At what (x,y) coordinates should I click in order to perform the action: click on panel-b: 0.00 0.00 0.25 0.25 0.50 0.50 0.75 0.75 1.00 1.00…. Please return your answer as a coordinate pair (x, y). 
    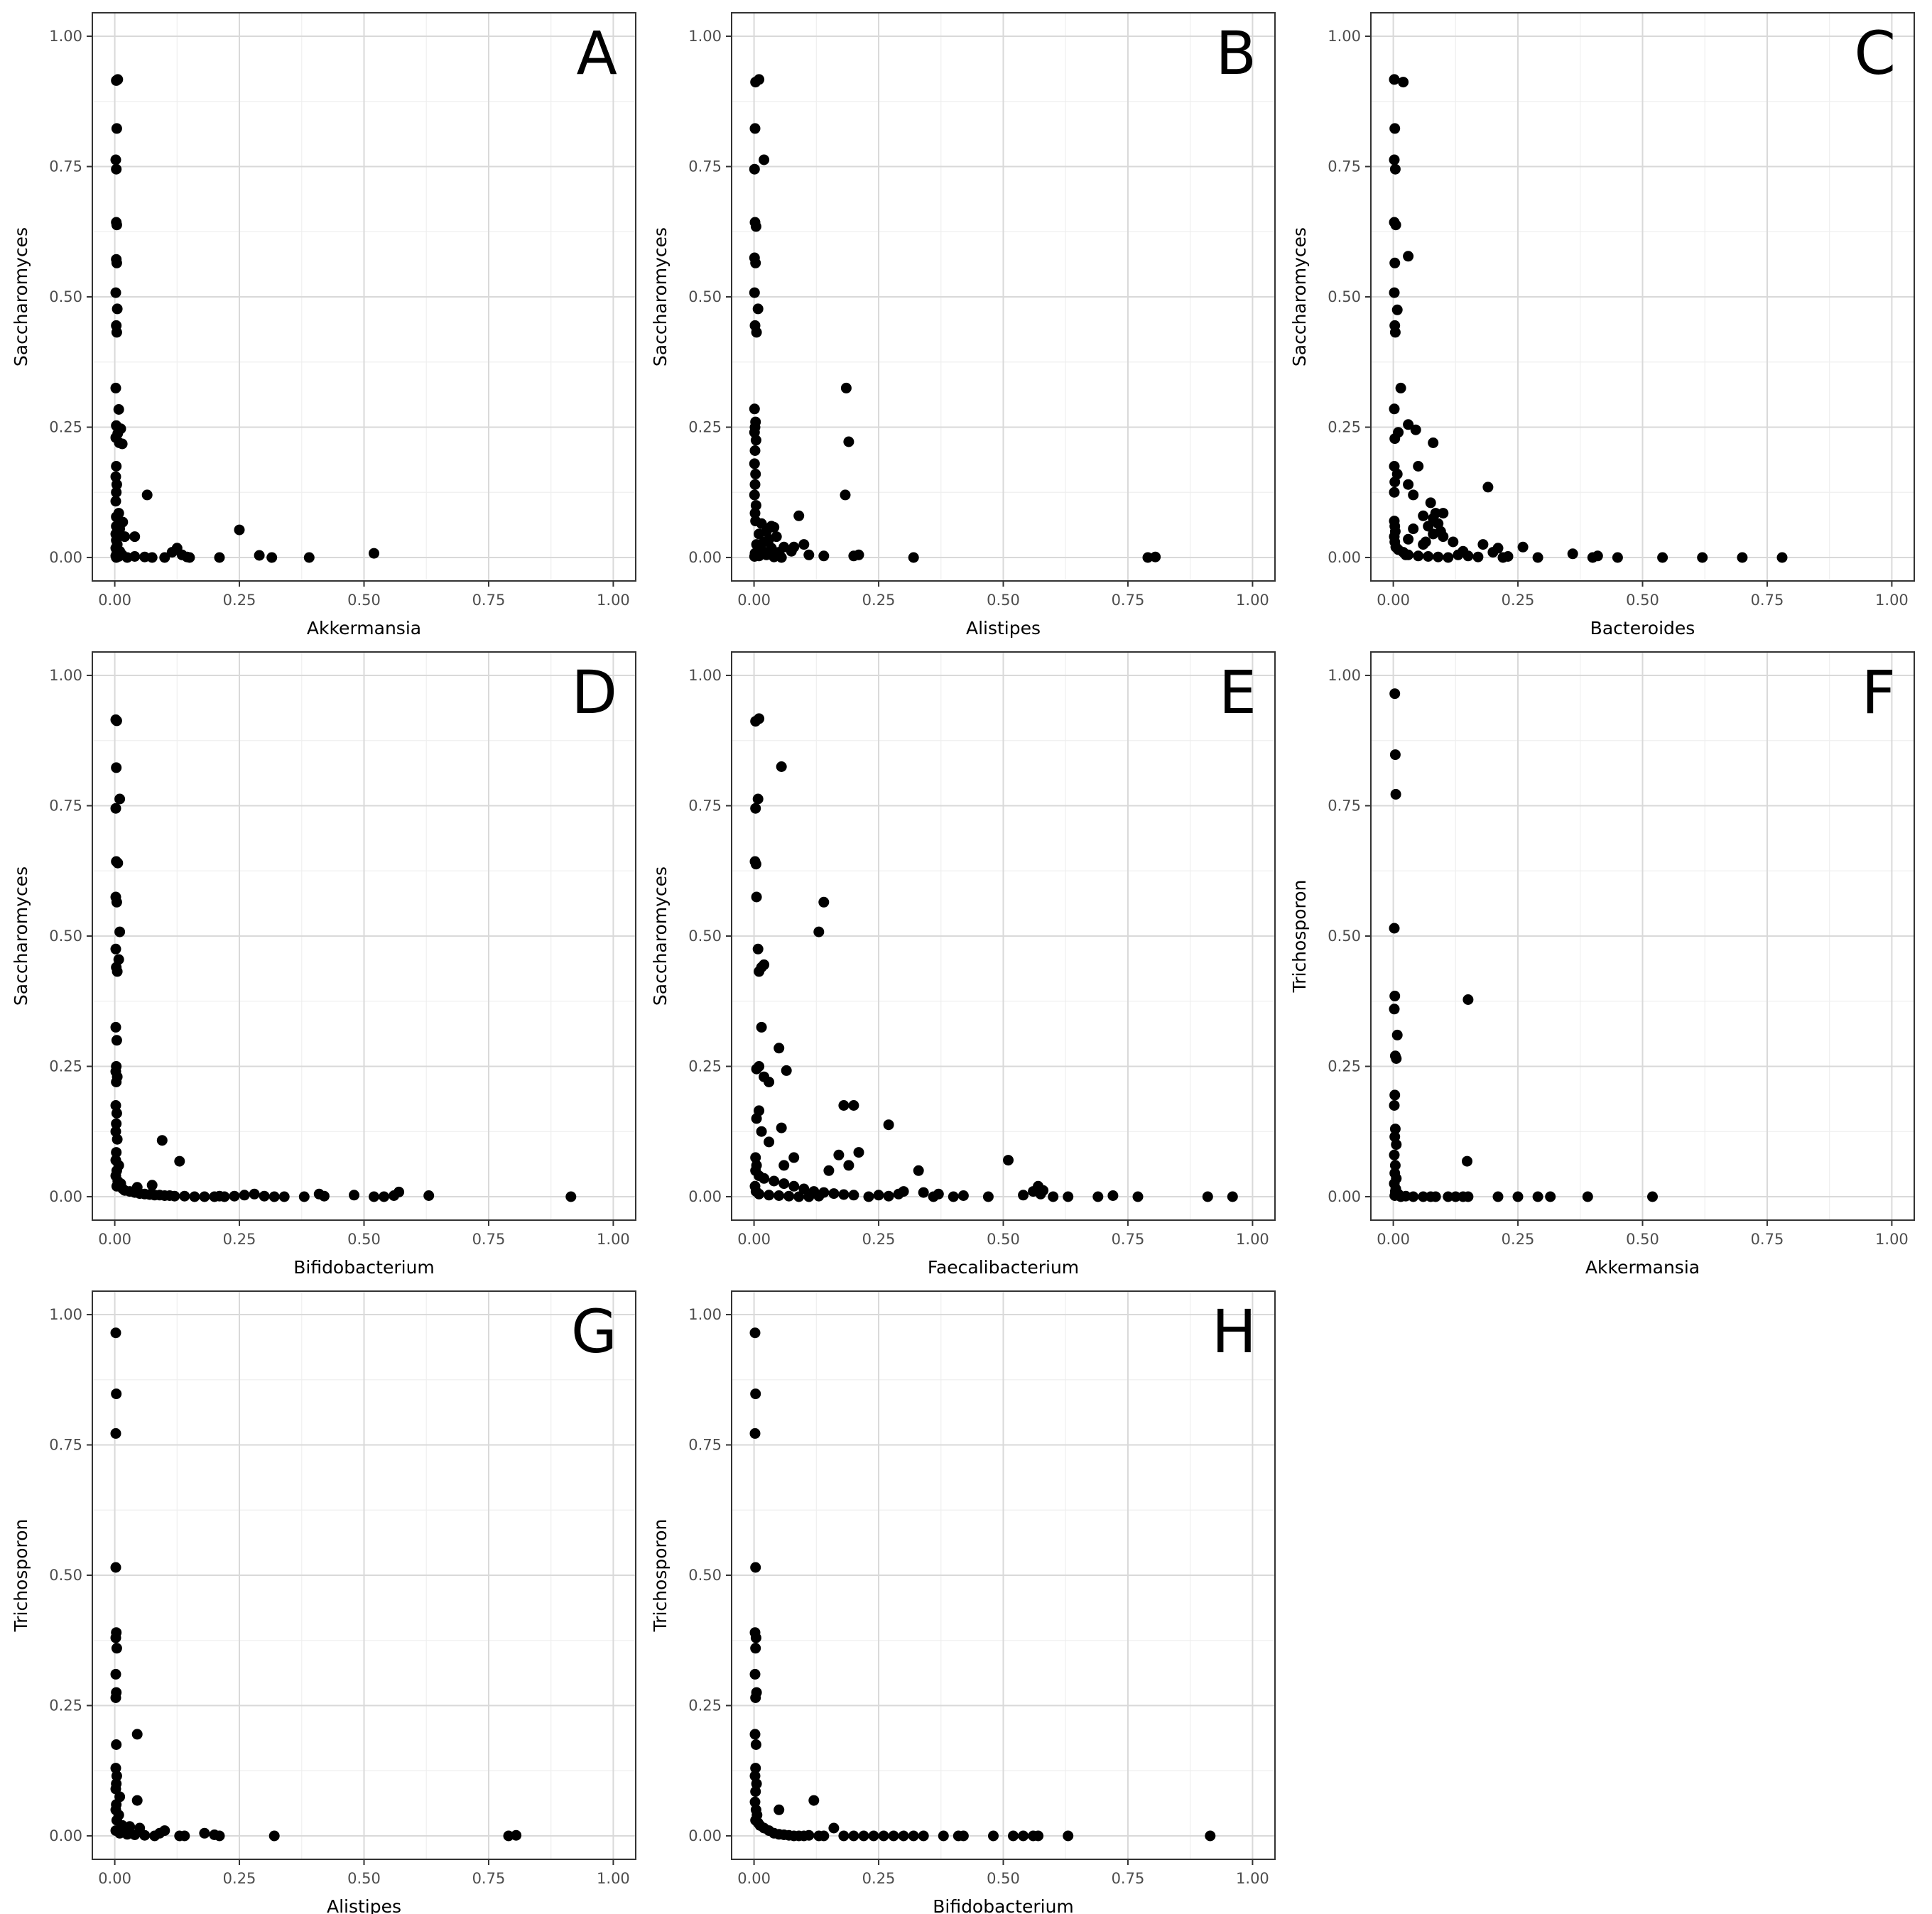
    Looking at the image, I should click on (963, 325).